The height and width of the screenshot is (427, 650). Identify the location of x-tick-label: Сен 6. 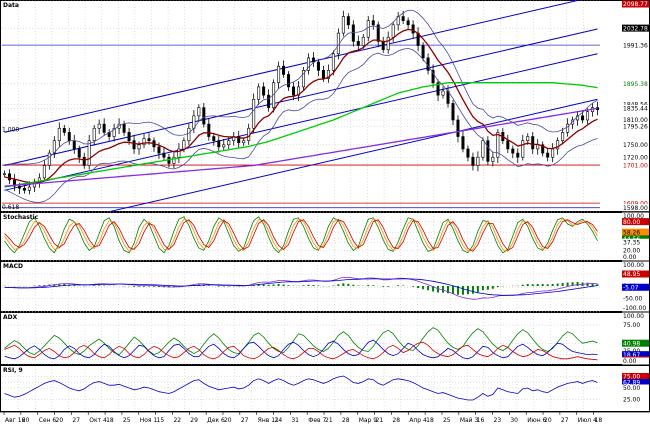
(48, 420).